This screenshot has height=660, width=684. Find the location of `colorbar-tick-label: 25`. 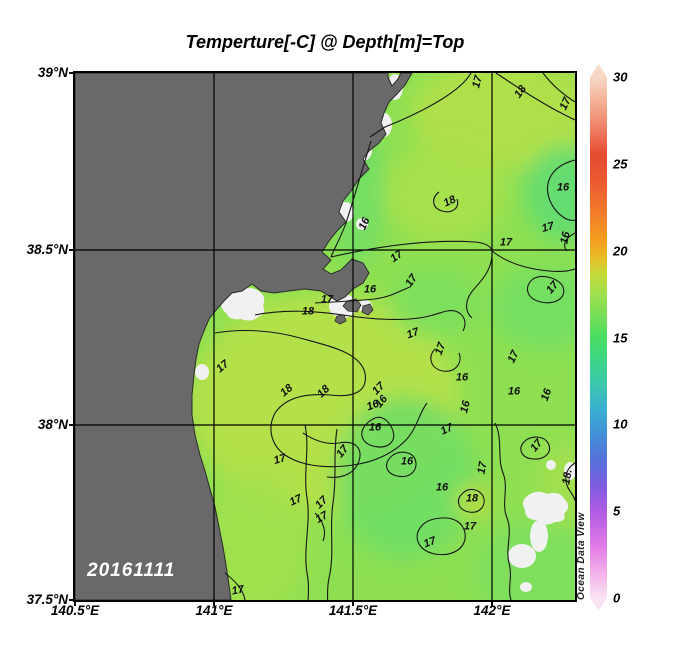

colorbar-tick-label: 25 is located at coordinates (620, 164).